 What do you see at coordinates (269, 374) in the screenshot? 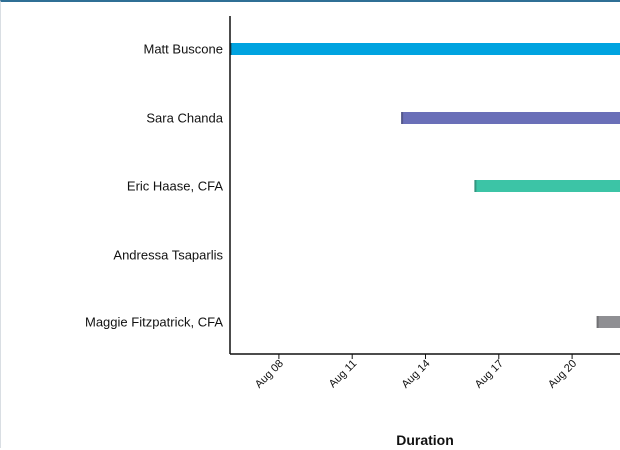
I see `x-tick-label: Aug 08` at bounding box center [269, 374].